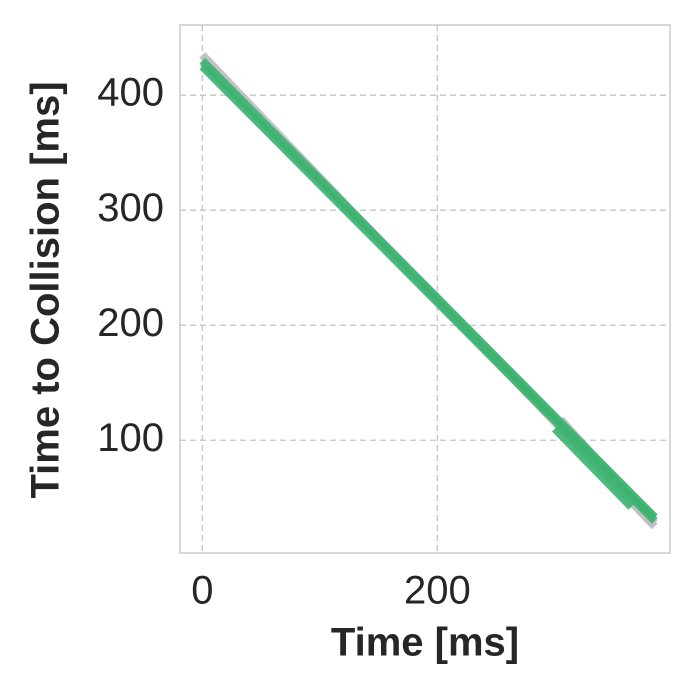 This screenshot has height=698, width=698. I want to click on y-tick-label: 200, so click(130, 323).